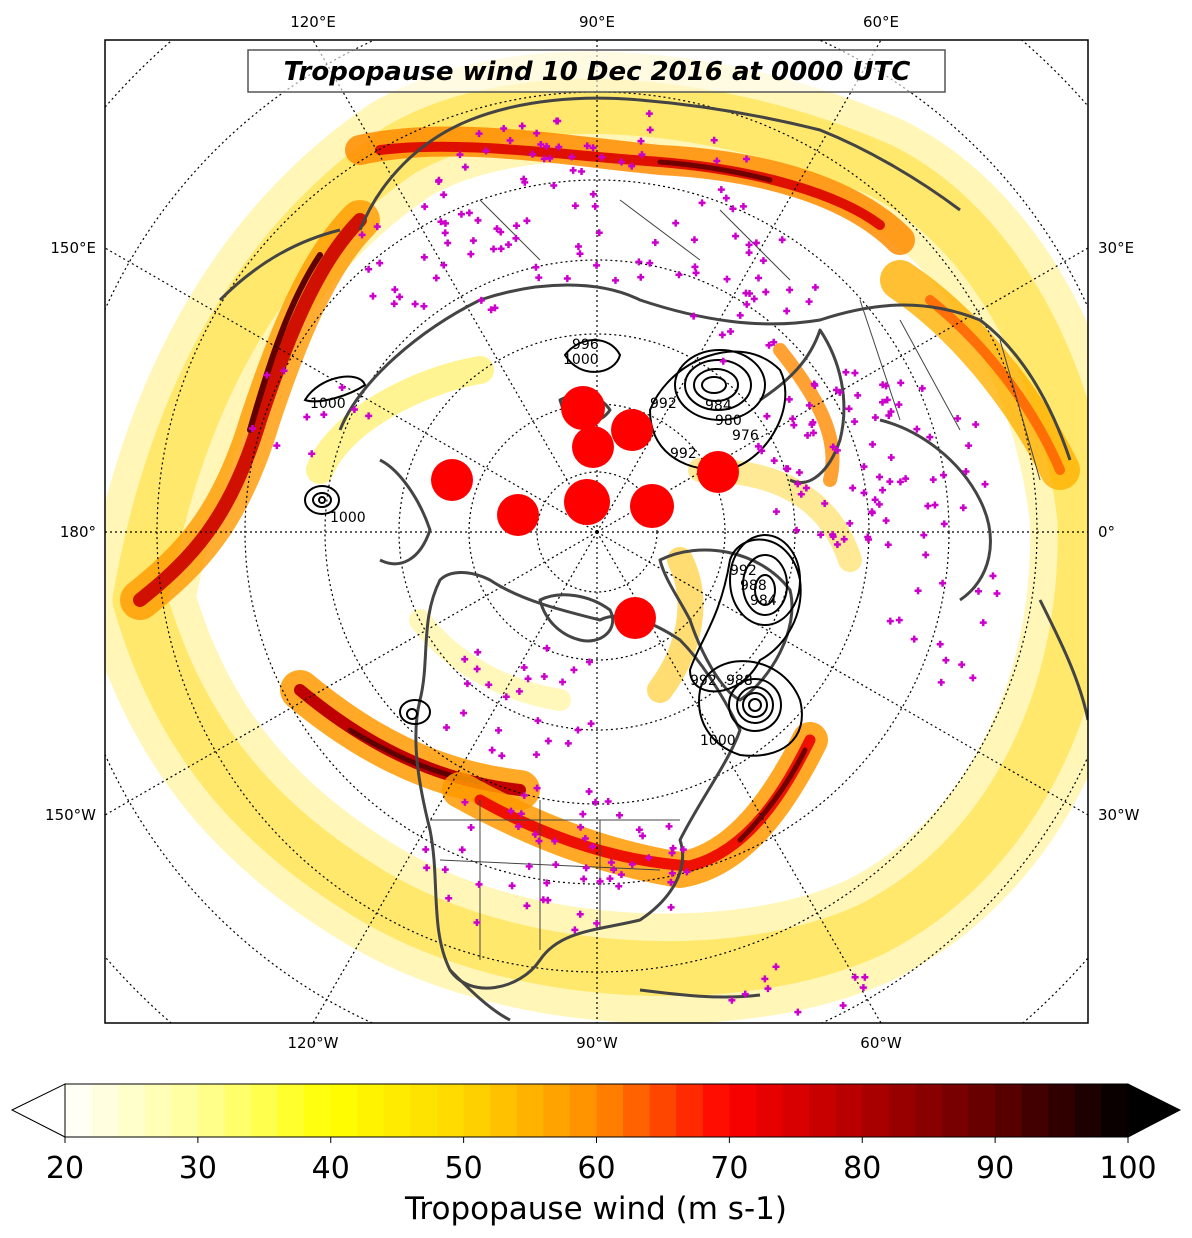 This screenshot has width=1192, height=1238. Describe the element at coordinates (198, 1168) in the screenshot. I see `colorbar-tick-label: 30` at that location.